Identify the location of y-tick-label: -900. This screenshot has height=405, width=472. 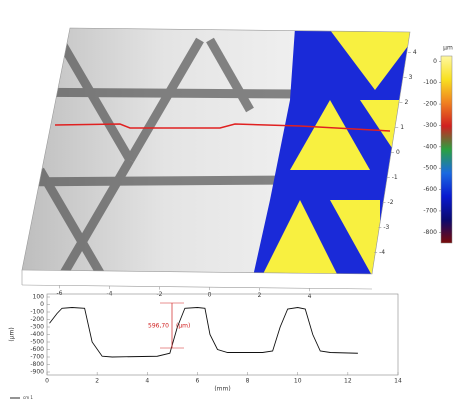
(37, 372).